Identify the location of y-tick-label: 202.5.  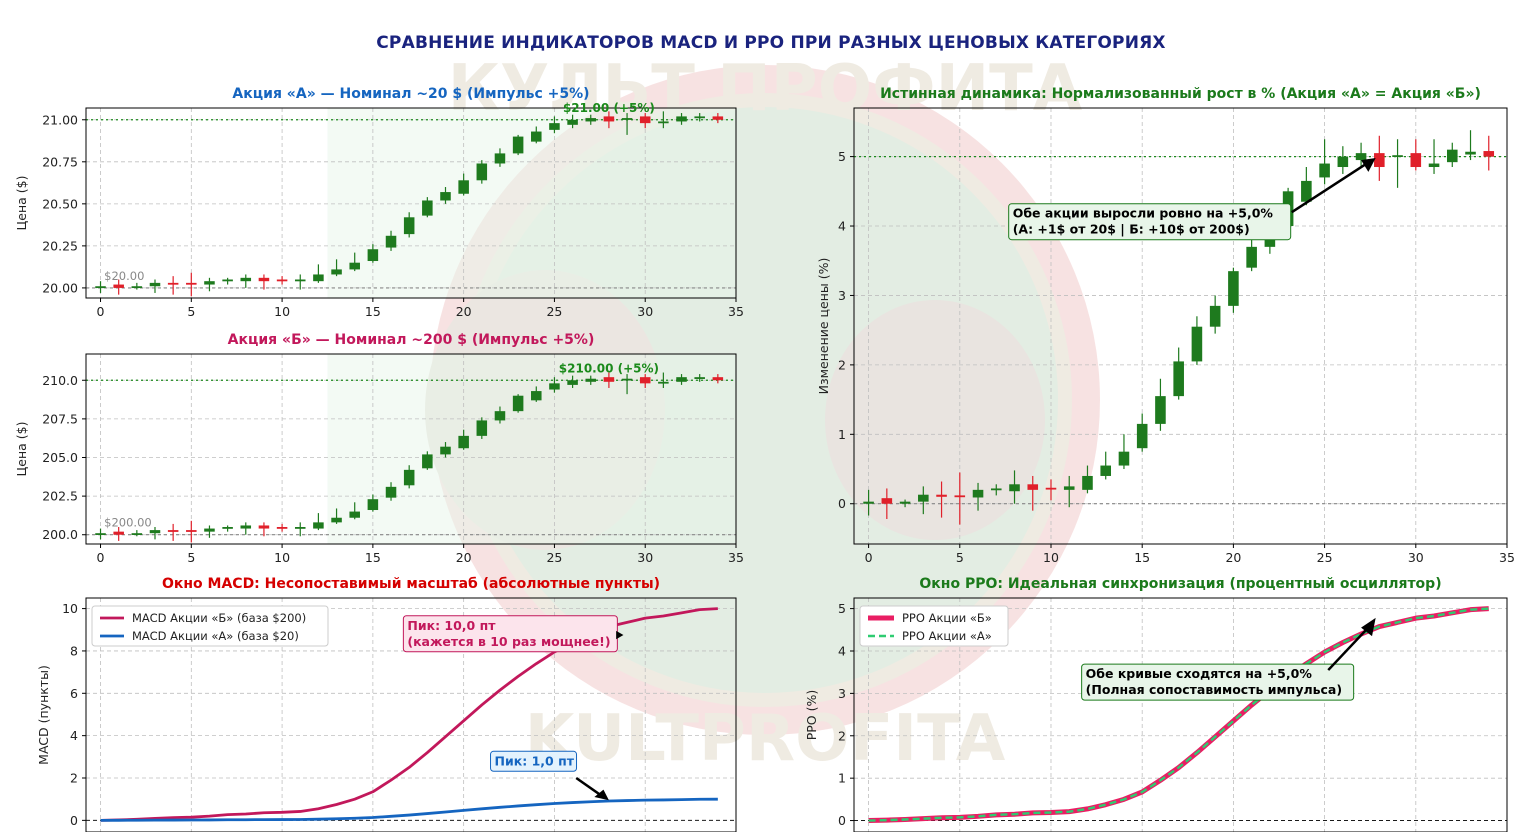
(60, 496).